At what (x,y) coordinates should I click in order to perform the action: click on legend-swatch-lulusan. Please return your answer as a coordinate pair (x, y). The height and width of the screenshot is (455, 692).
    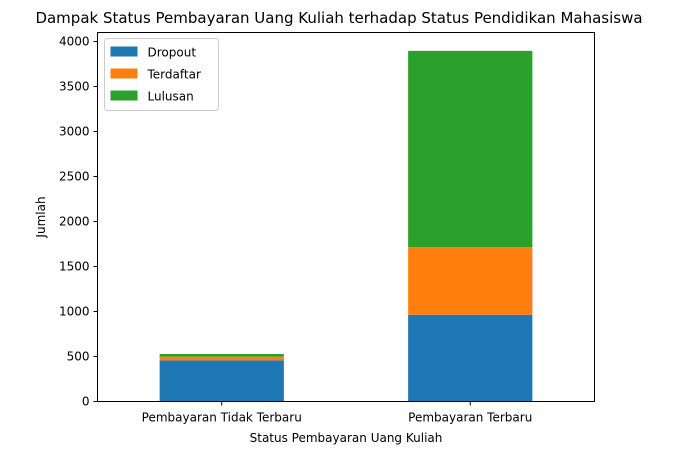
    Looking at the image, I should click on (124, 95).